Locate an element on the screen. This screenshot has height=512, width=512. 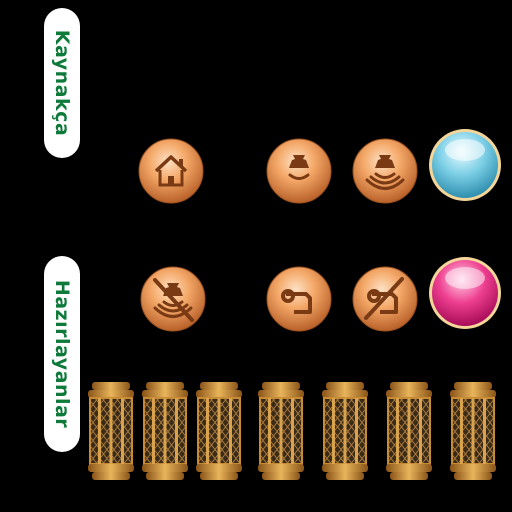
bell-loud-icon is located at coordinates (385, 171).